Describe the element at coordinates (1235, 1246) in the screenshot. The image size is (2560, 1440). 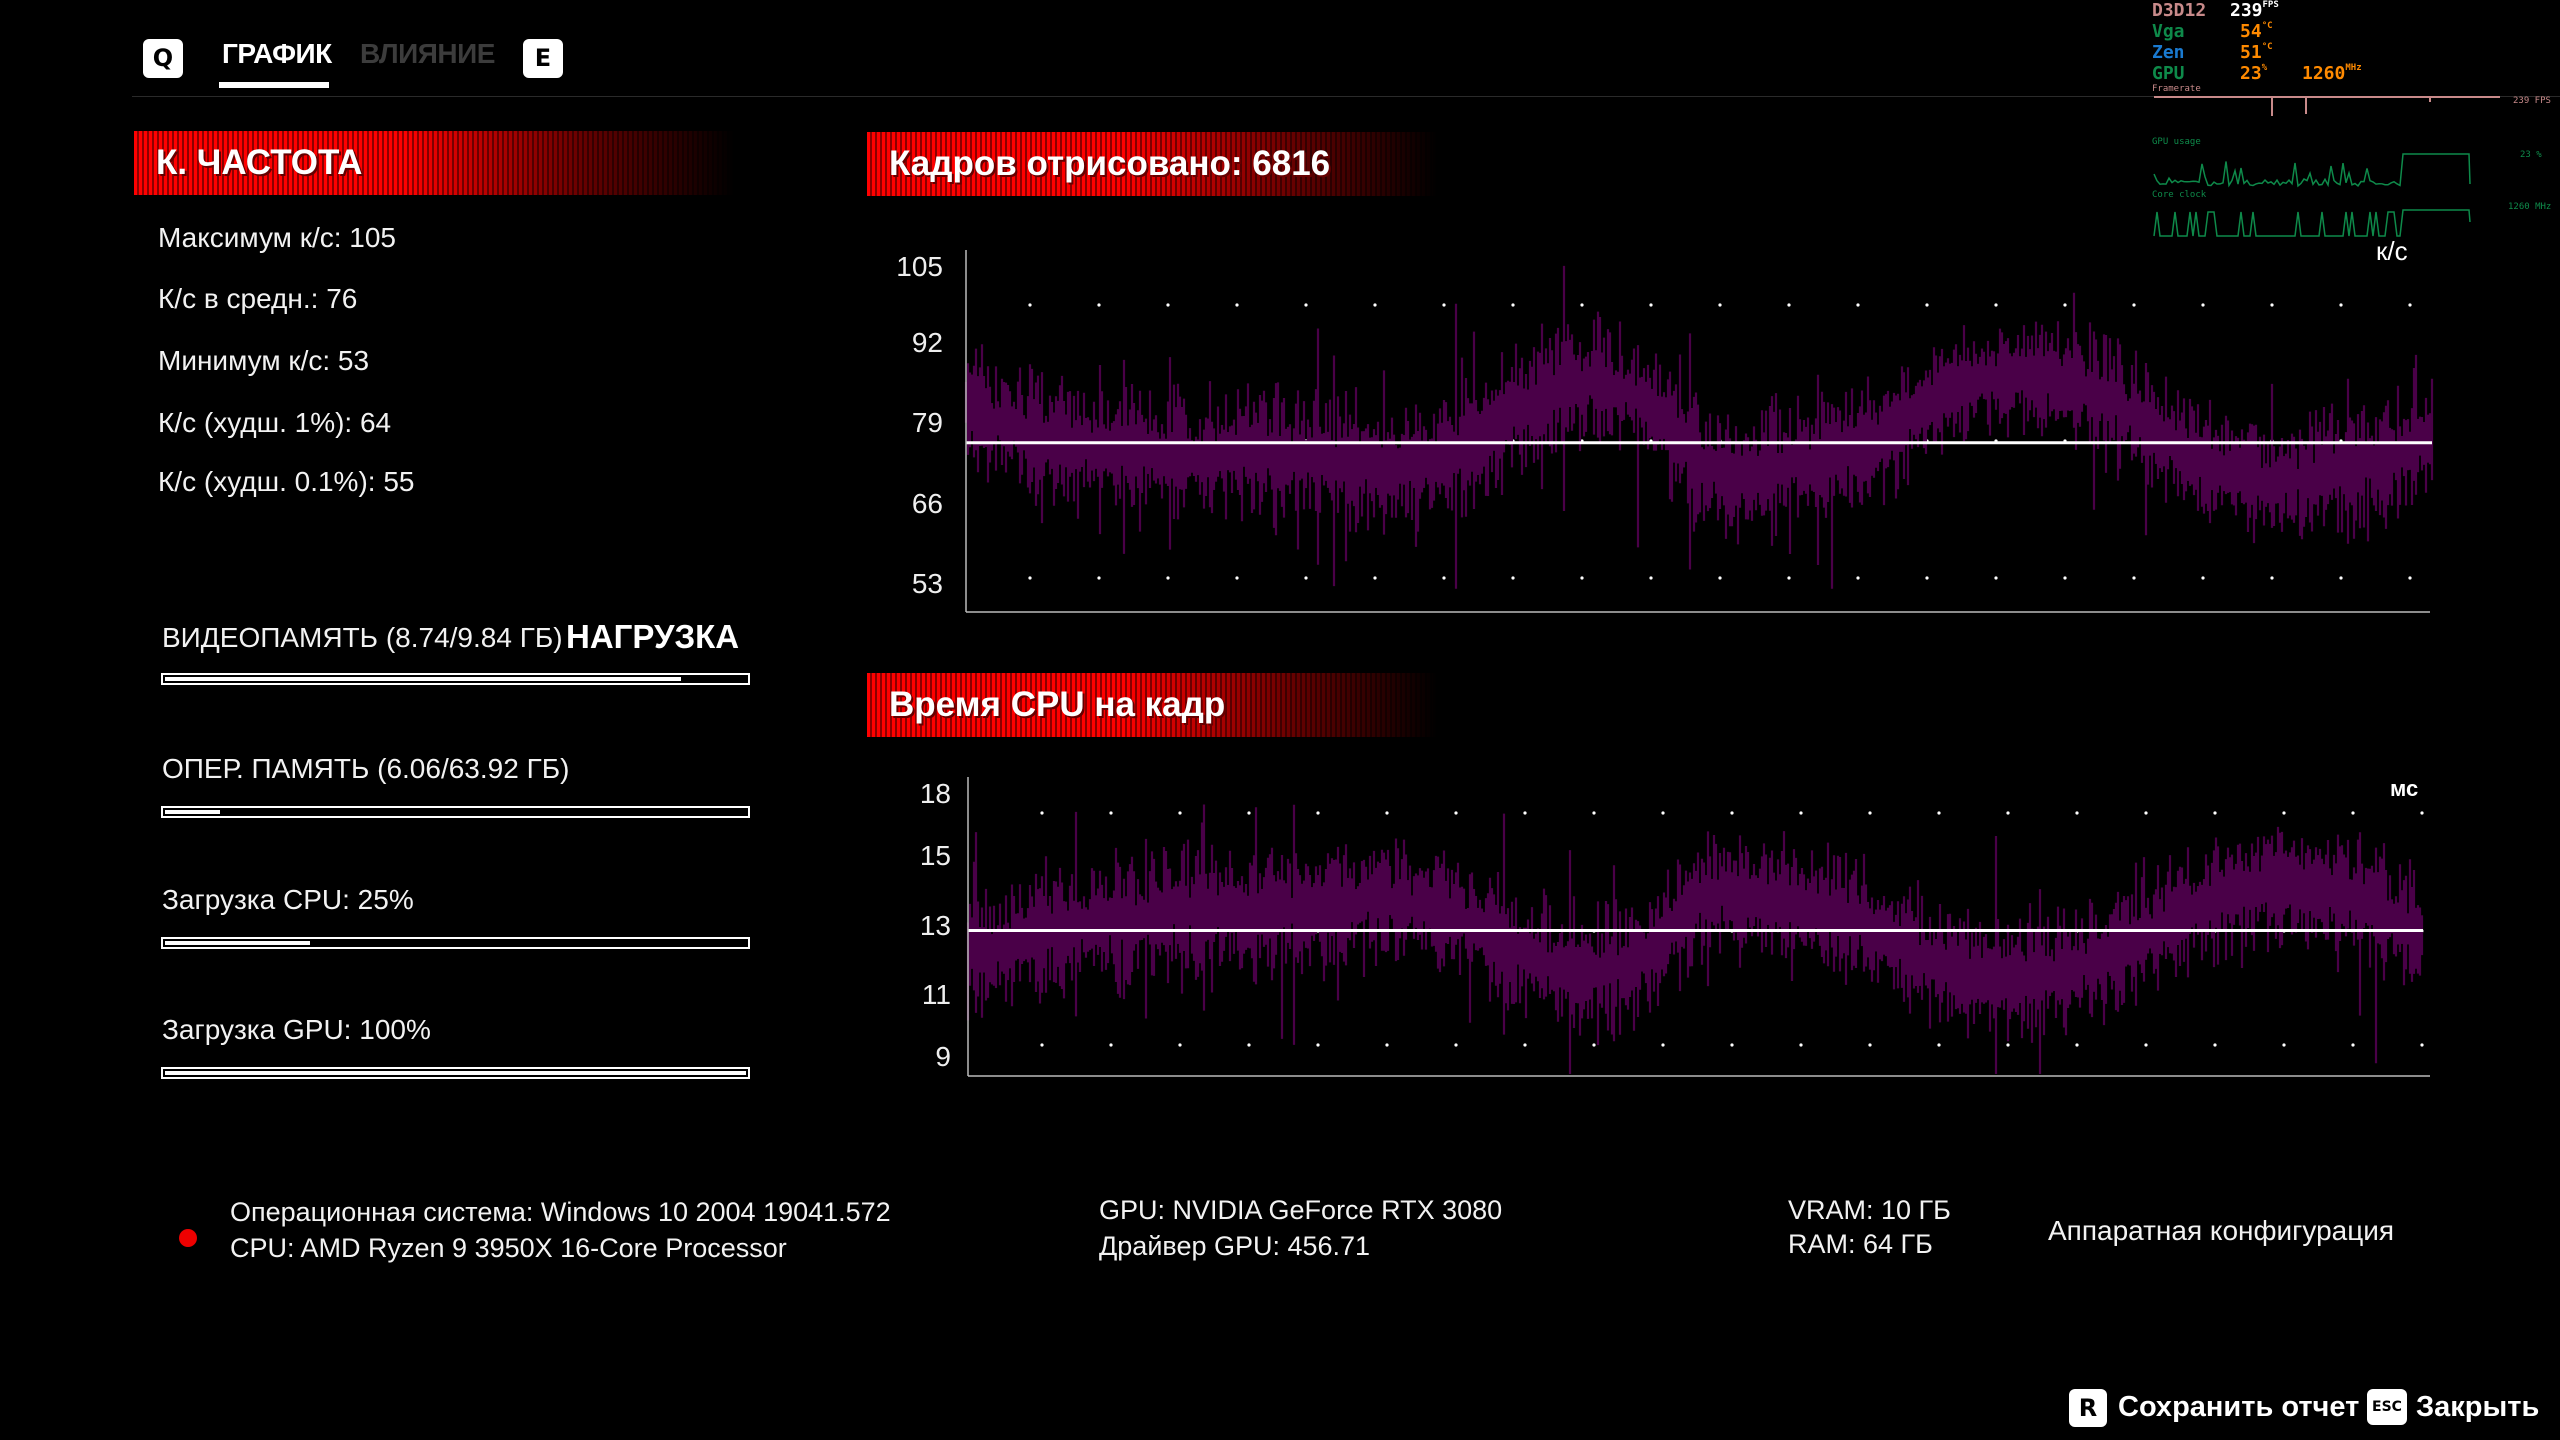
I see `driver-info: Драйвер GPU: 456.71` at that location.